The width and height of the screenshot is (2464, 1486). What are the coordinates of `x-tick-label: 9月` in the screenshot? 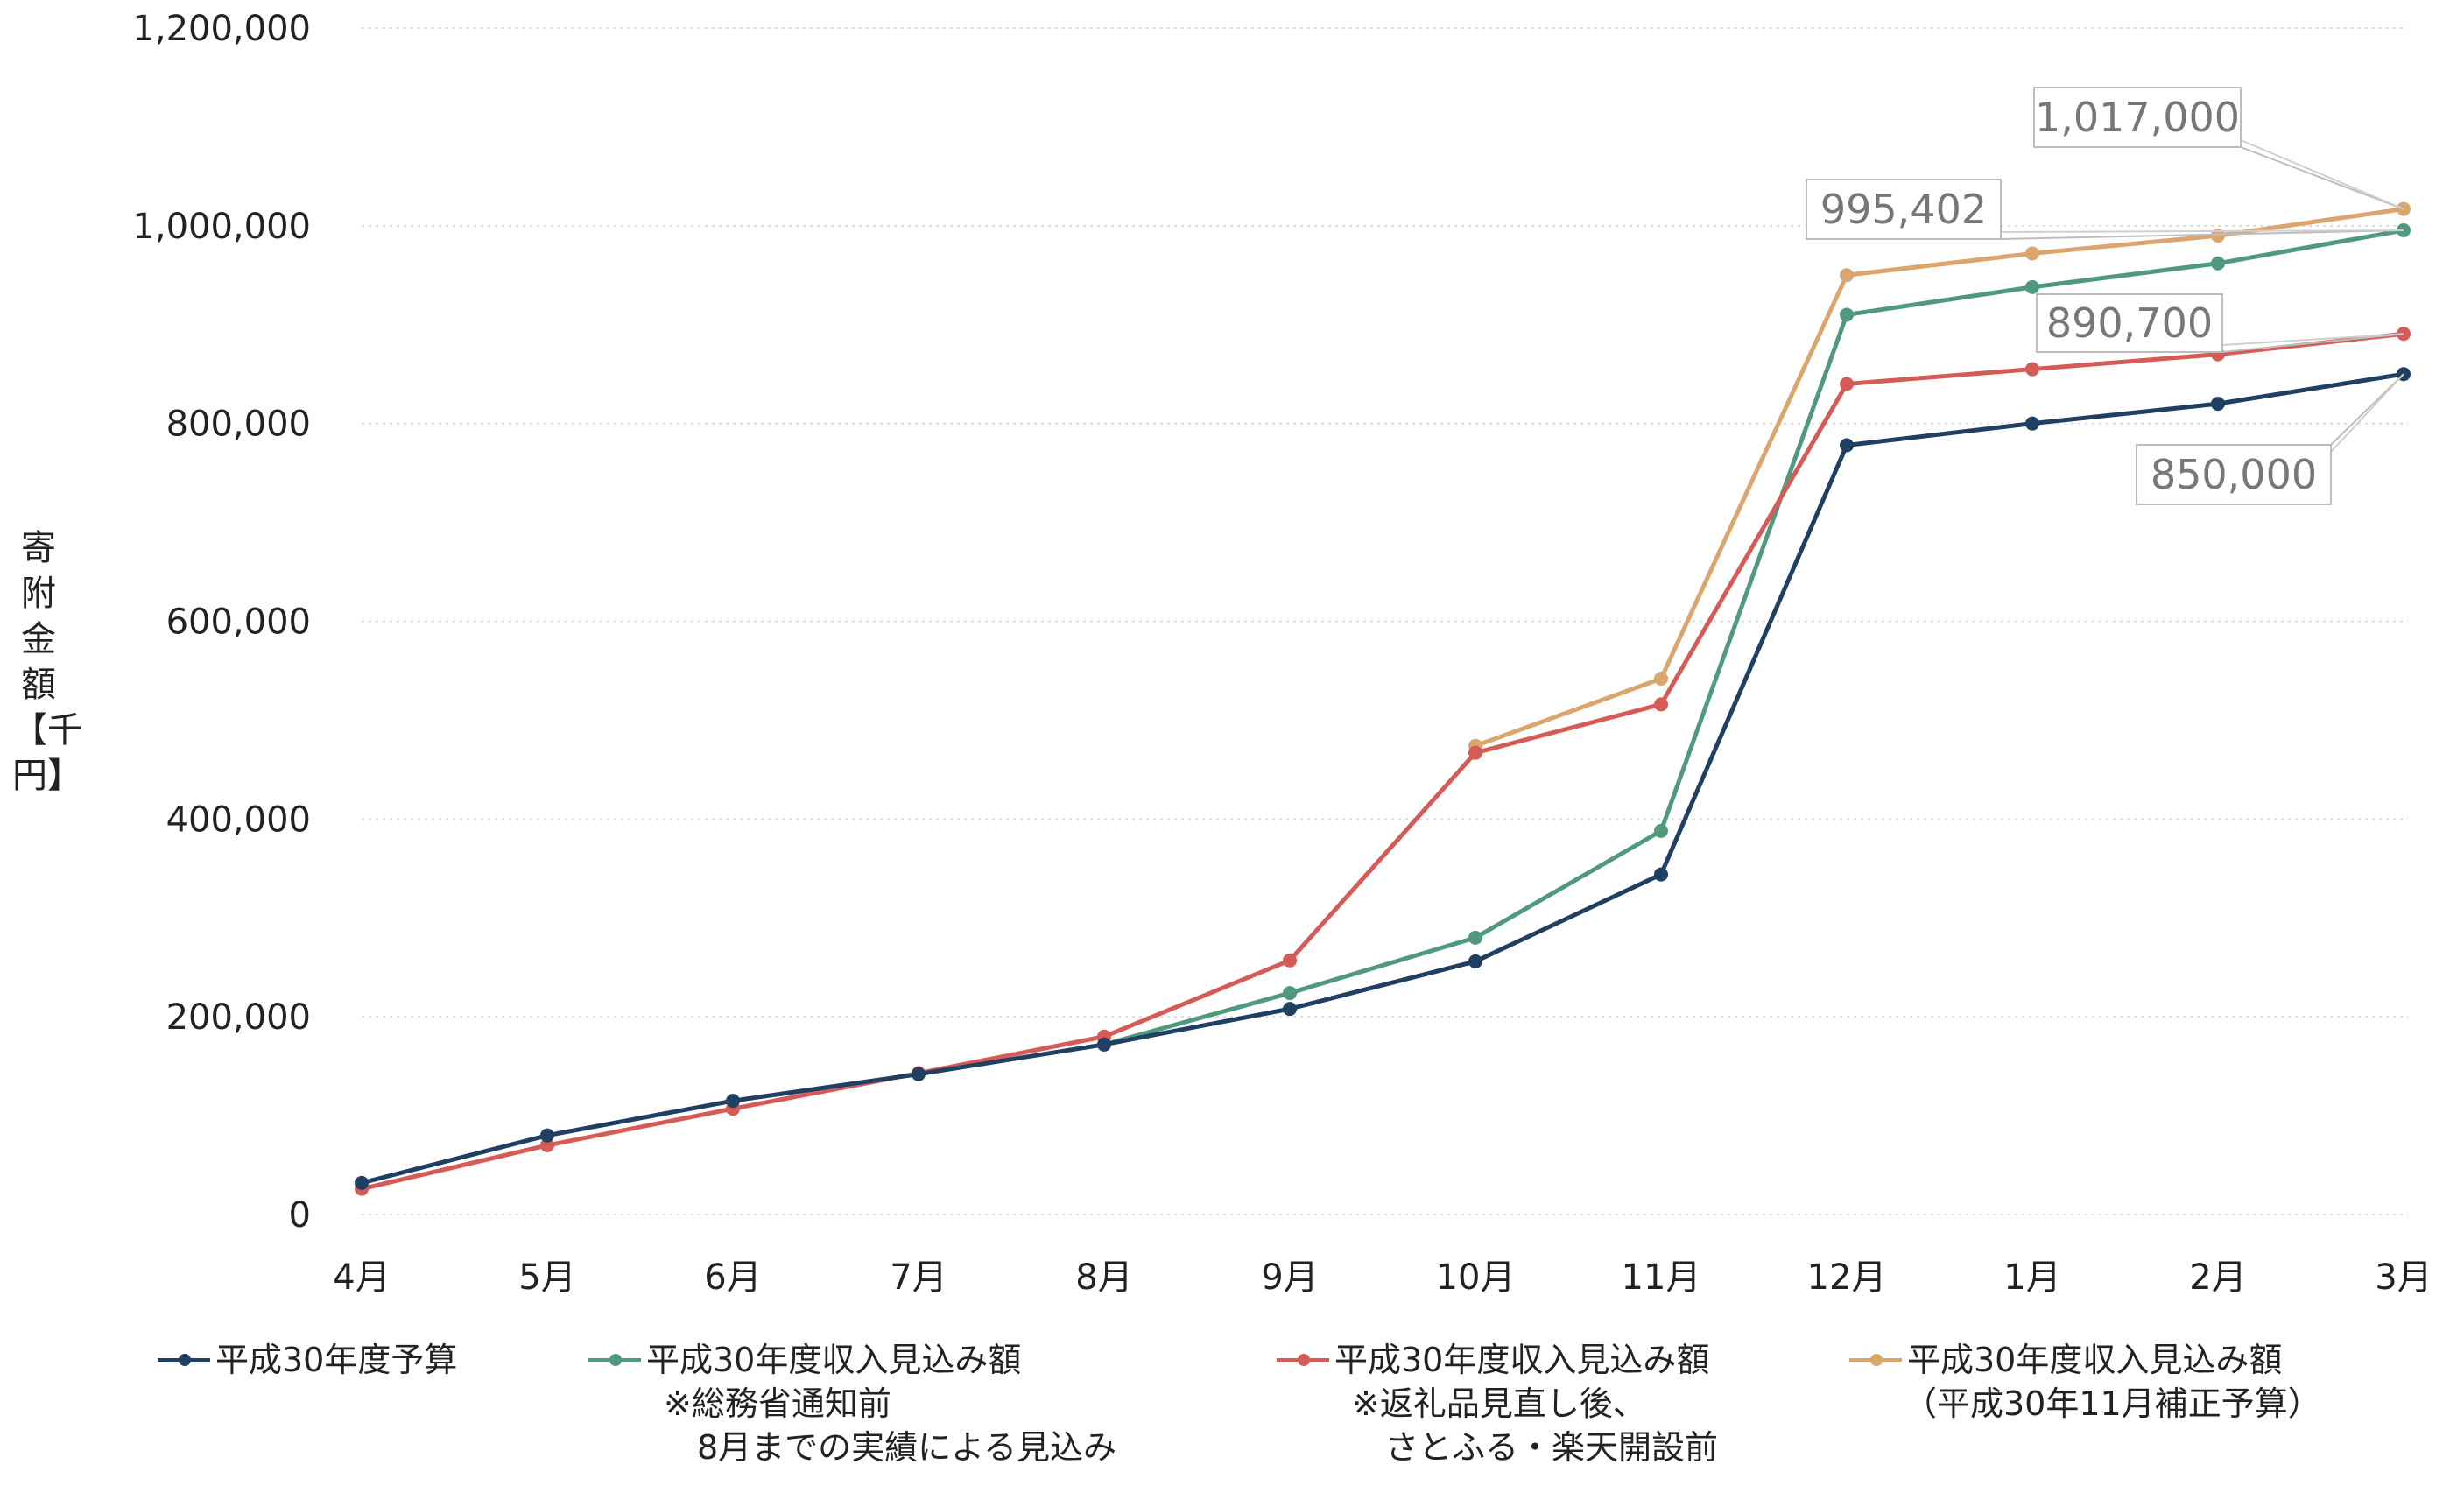 It's located at (1289, 1277).